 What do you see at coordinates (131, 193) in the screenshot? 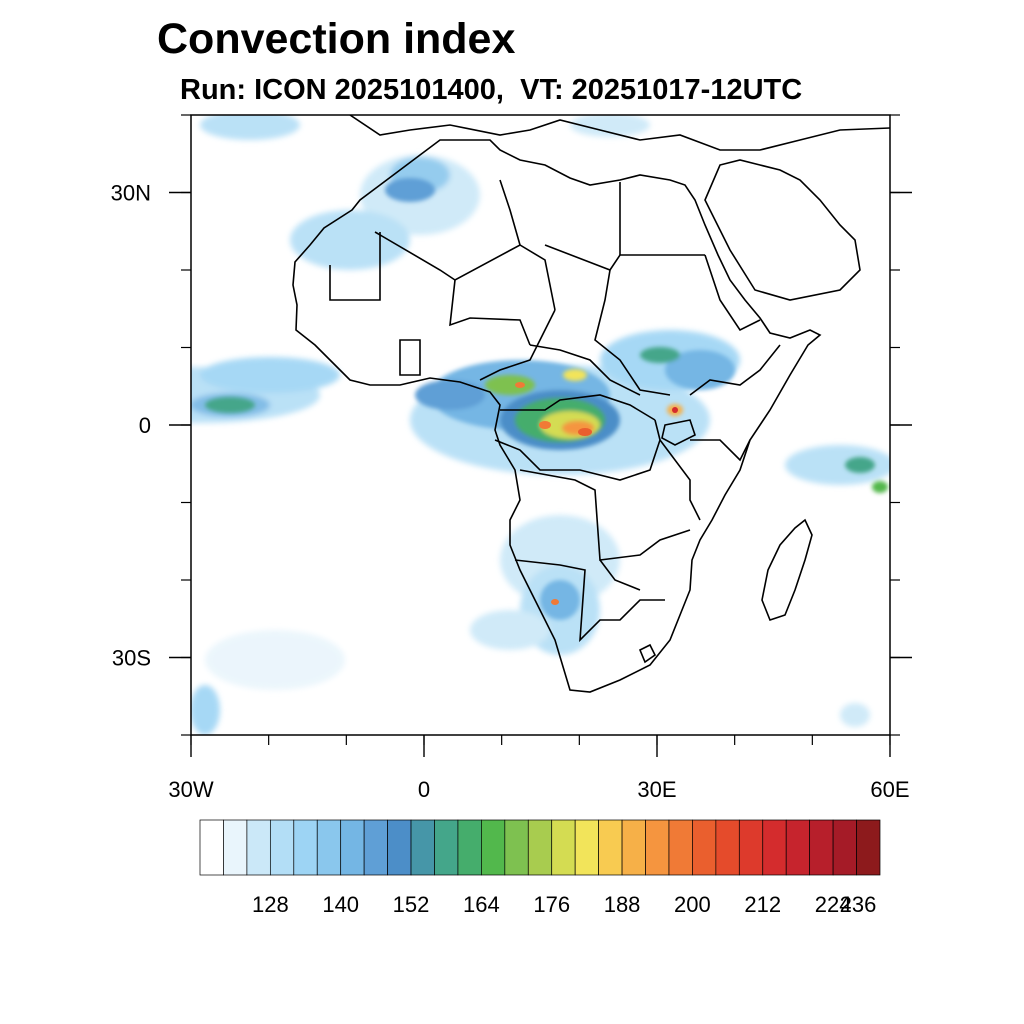
I see `y-tick-label: 30N` at bounding box center [131, 193].